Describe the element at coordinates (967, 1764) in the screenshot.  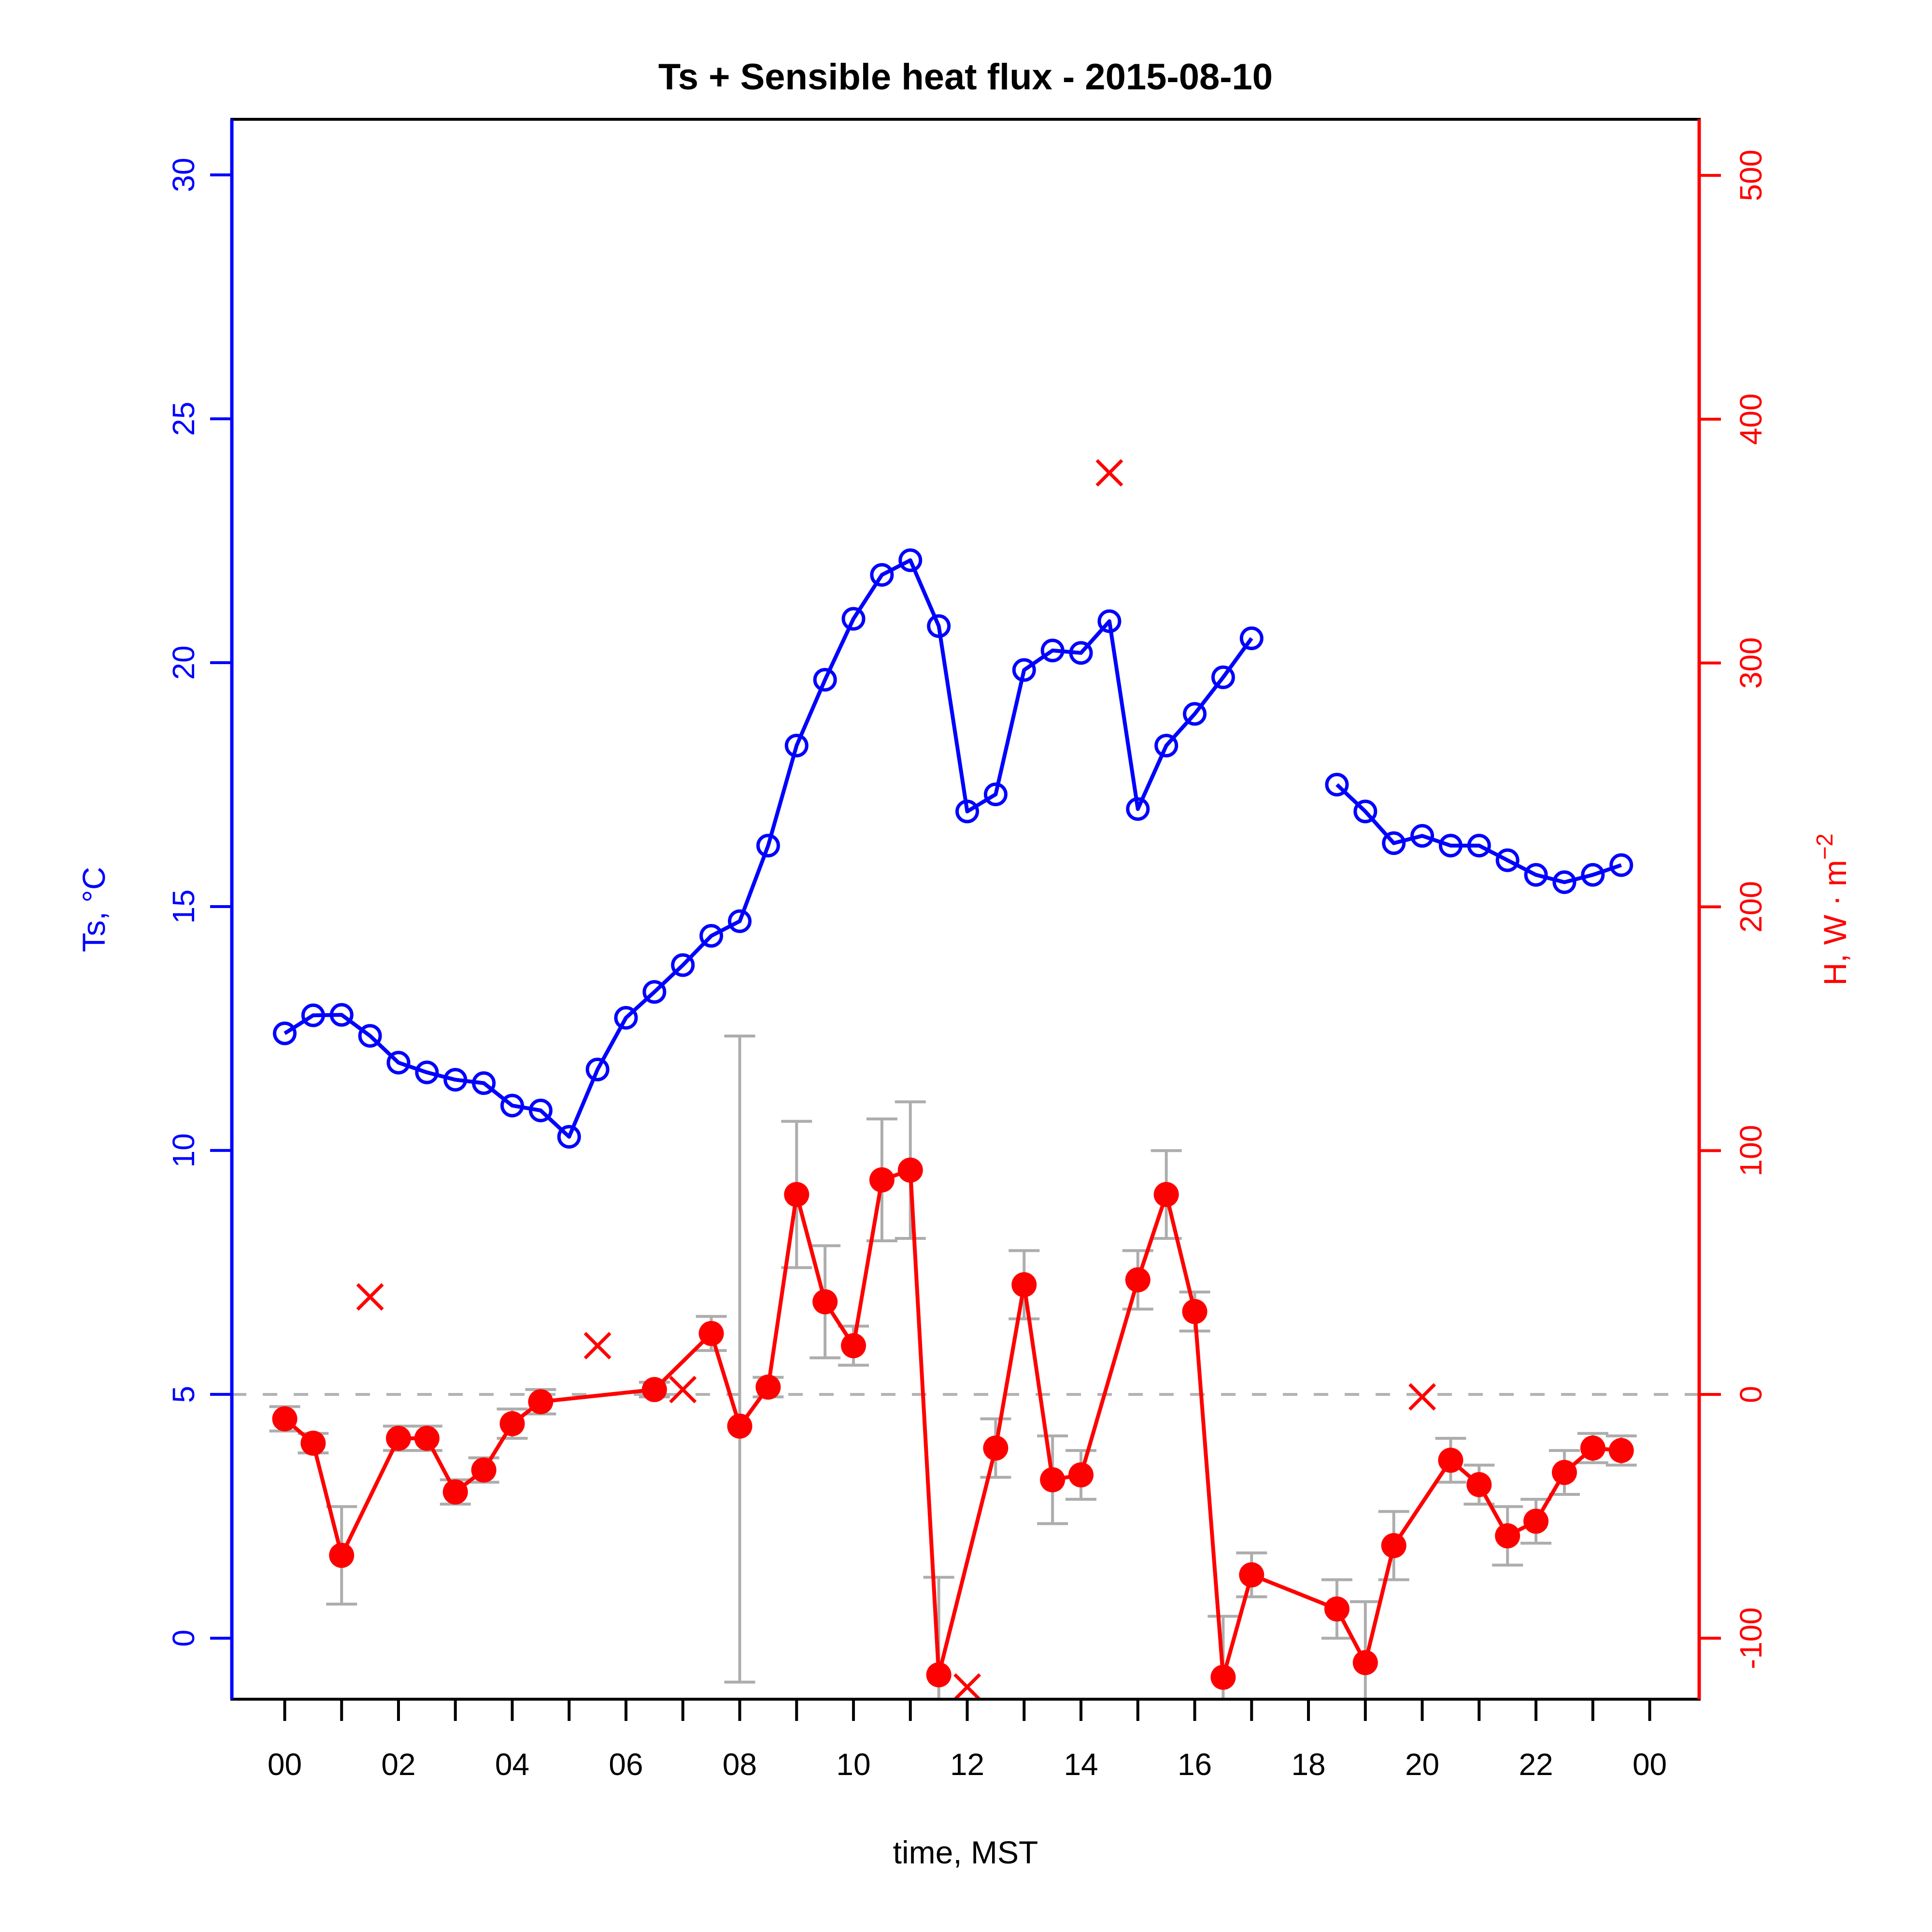
I see `x-tick-label: 12` at that location.